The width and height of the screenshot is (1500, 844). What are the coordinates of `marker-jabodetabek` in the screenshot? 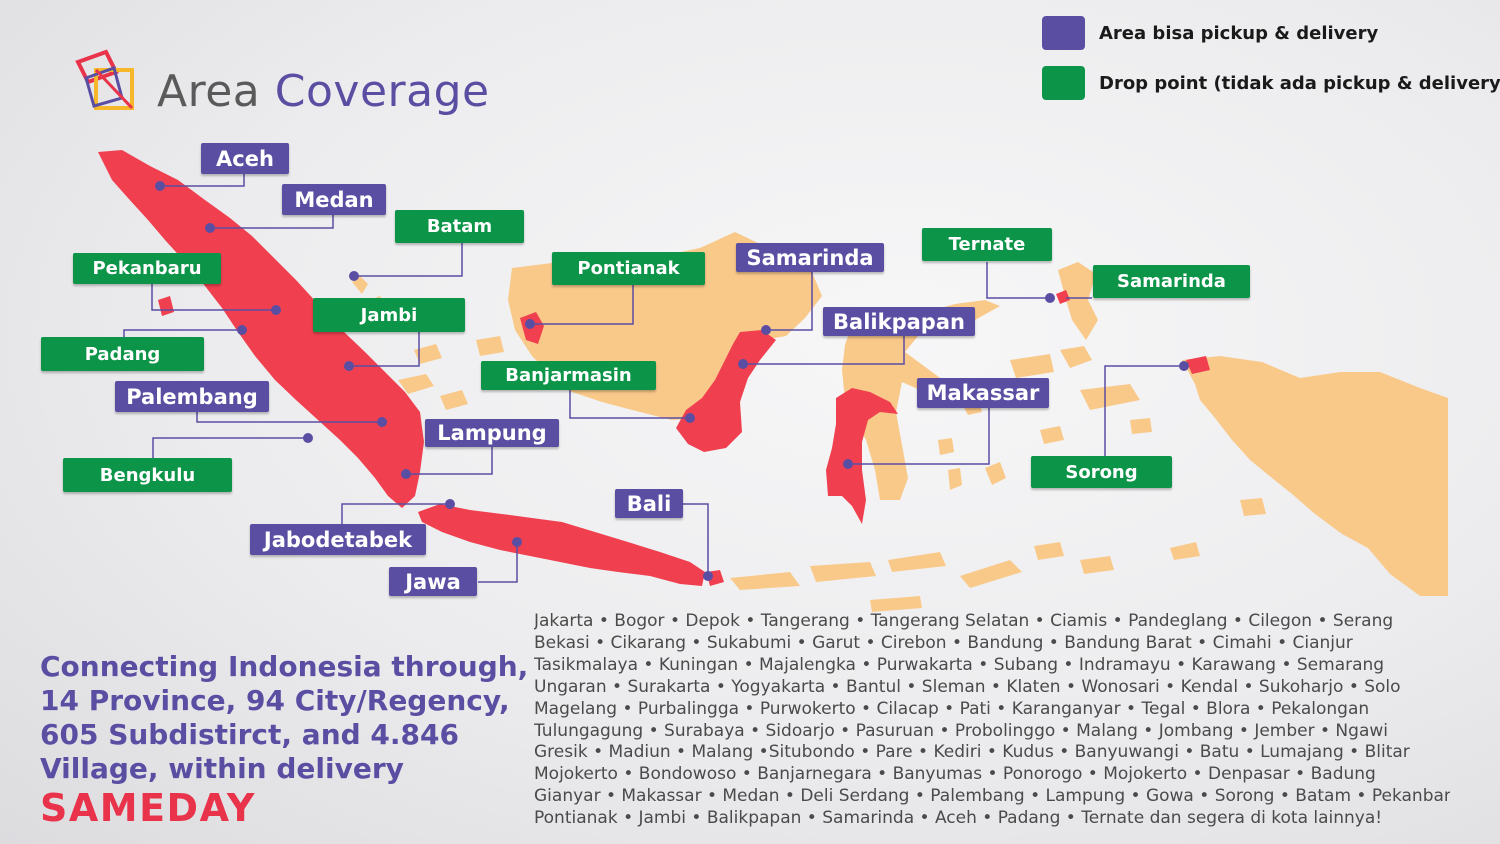 It's located at (450, 504).